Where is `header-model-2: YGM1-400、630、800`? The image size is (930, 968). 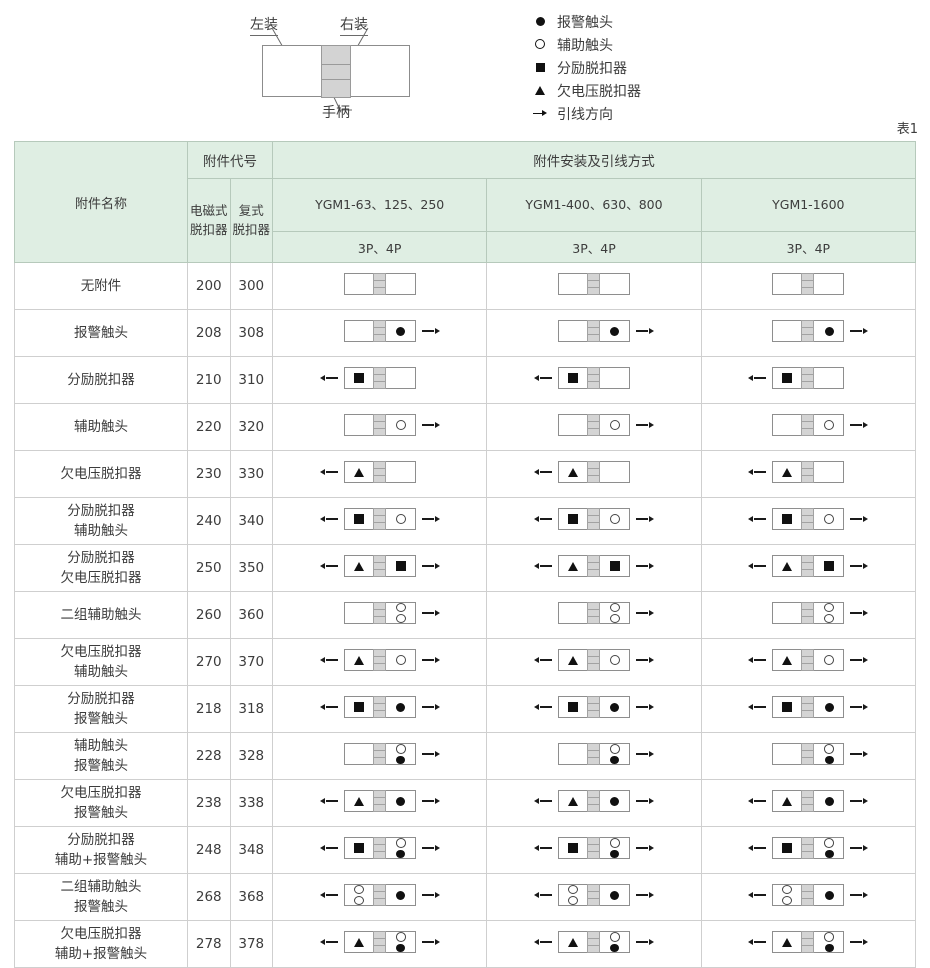 header-model-2: YGM1-400、630、800 is located at coordinates (594, 205).